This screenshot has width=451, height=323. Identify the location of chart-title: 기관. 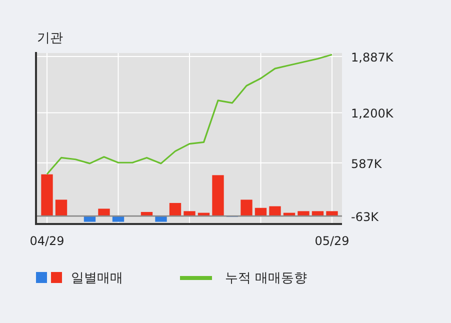
(50, 38).